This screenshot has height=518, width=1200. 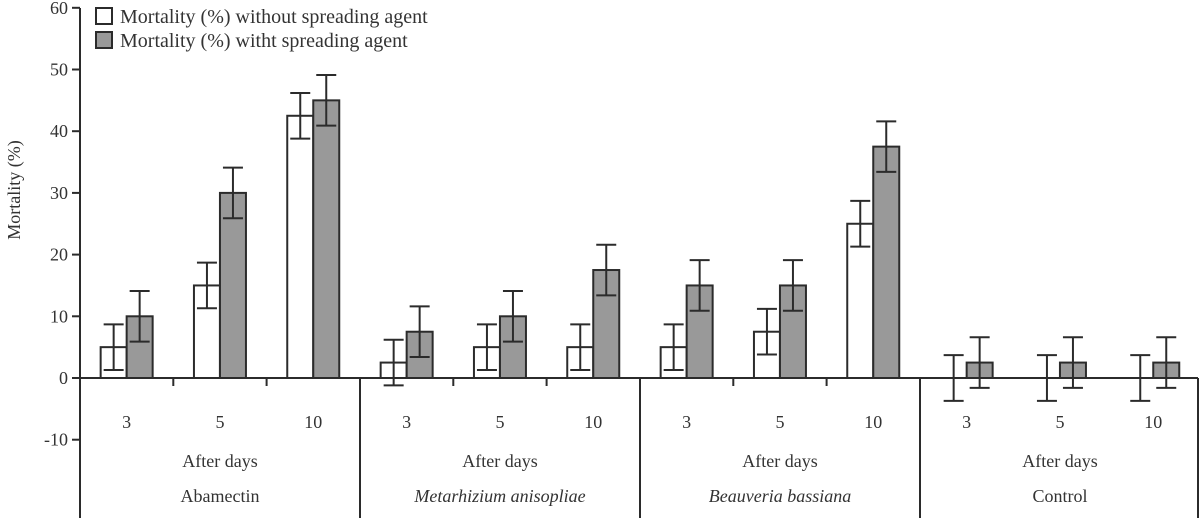 What do you see at coordinates (274, 17) in the screenshot?
I see `legend-label: Mortality (%) without spreading agent` at bounding box center [274, 17].